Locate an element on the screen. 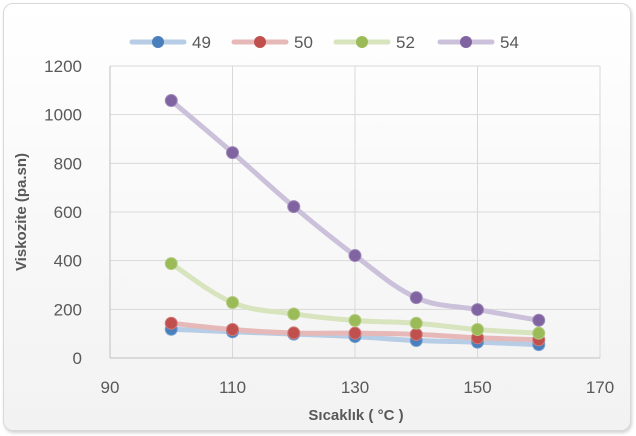  y-tick-label: 800 is located at coordinates (68, 163).